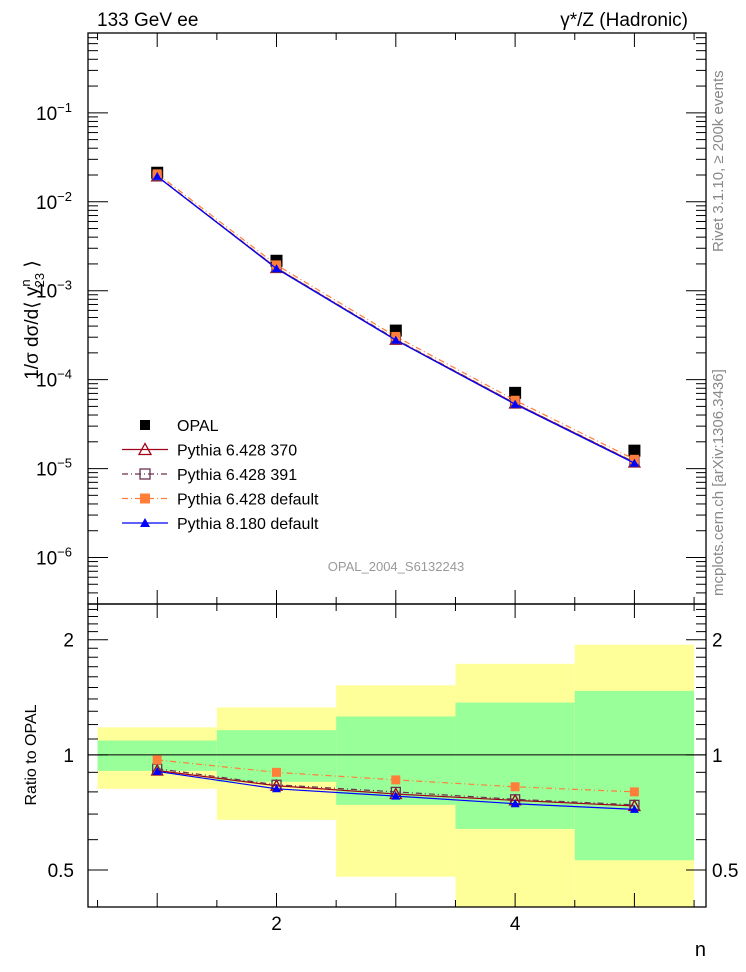 The image size is (746, 972). Describe the element at coordinates (515, 924) in the screenshot. I see `x-tick-label: 4` at that location.